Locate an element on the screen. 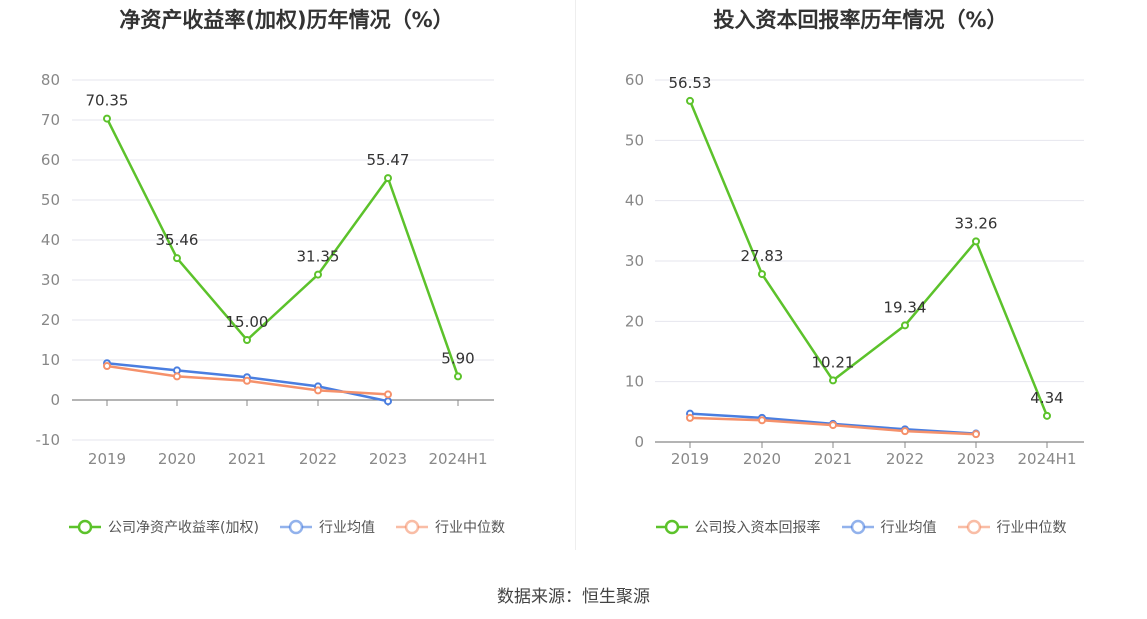 Image resolution: width=1147 pixels, height=619 pixels. legend-item-company: 公司投入资本回报率 is located at coordinates (738, 527).